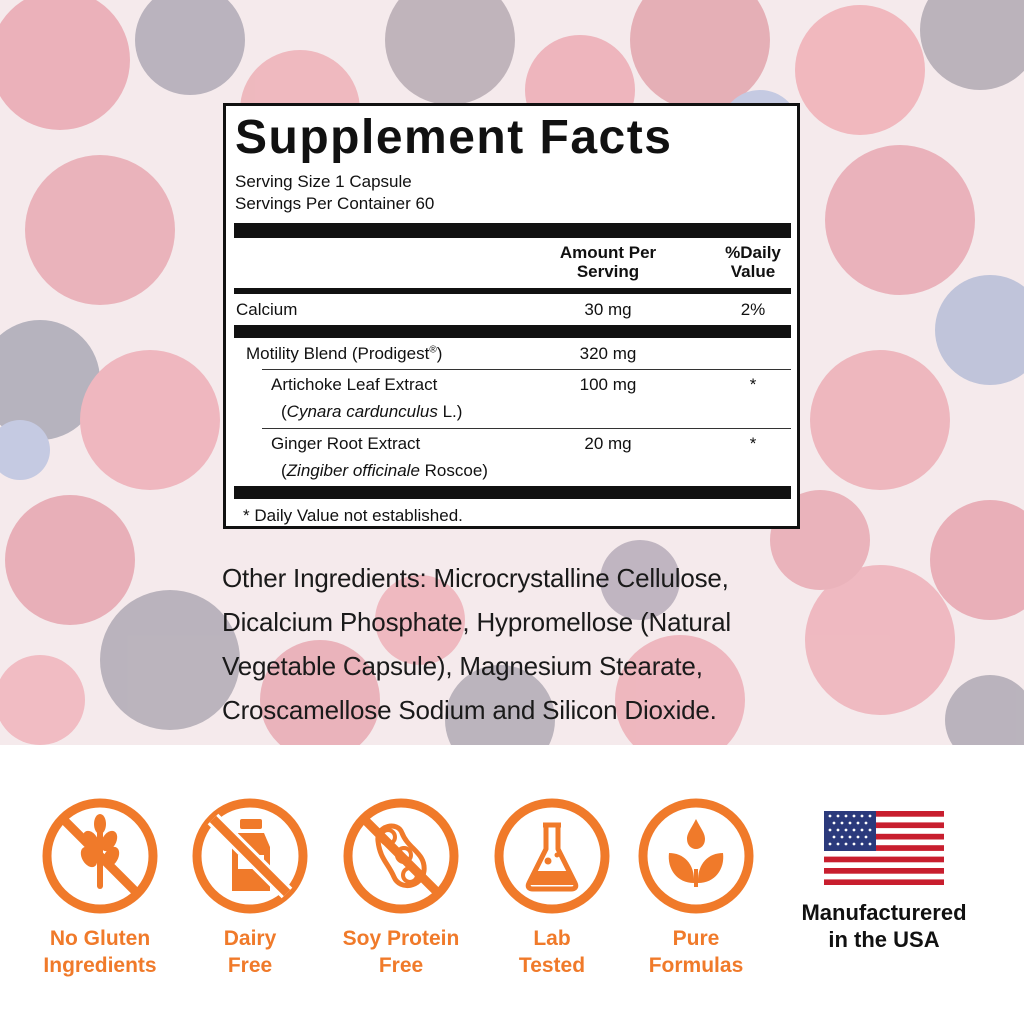  Describe the element at coordinates (401, 952) in the screenshot. I see `badge-label: Soy Protein Free` at that location.